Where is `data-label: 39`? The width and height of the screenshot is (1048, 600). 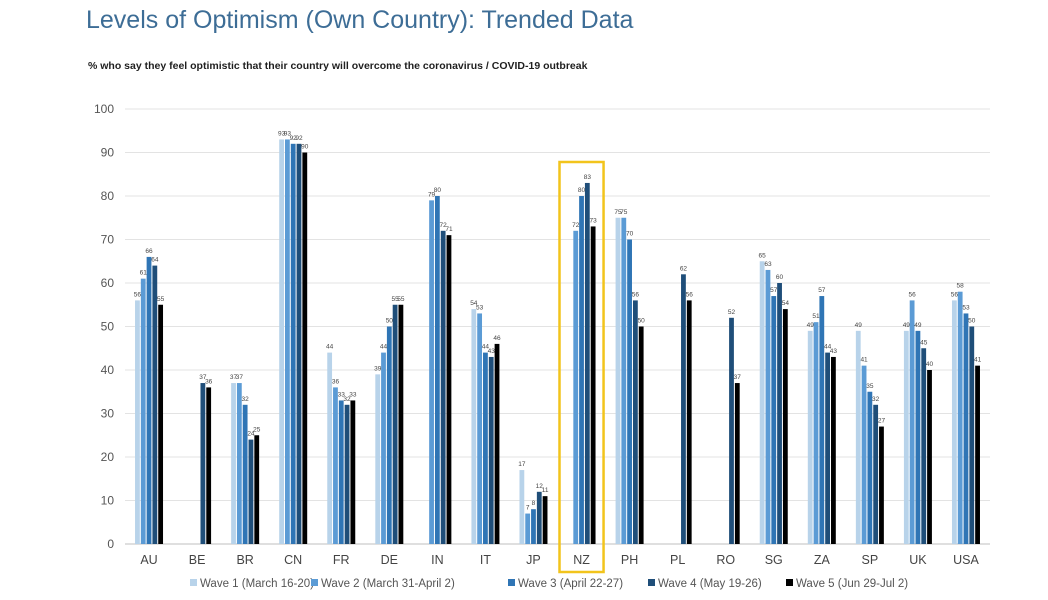 data-label: 39 is located at coordinates (378, 368).